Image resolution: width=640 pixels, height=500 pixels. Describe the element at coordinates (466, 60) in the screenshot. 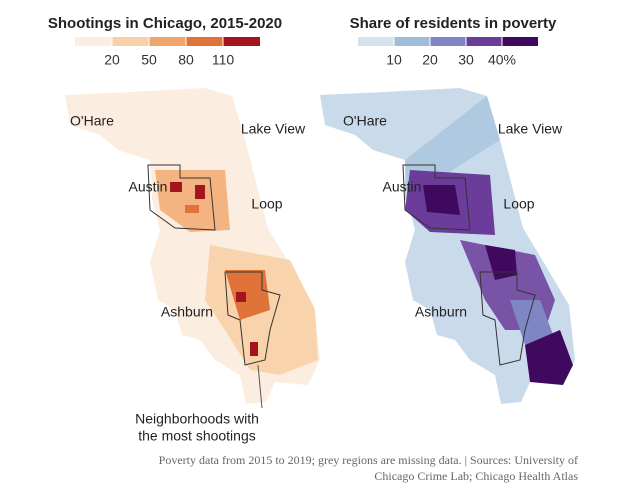

I see `legend-tick-label: 30` at that location.